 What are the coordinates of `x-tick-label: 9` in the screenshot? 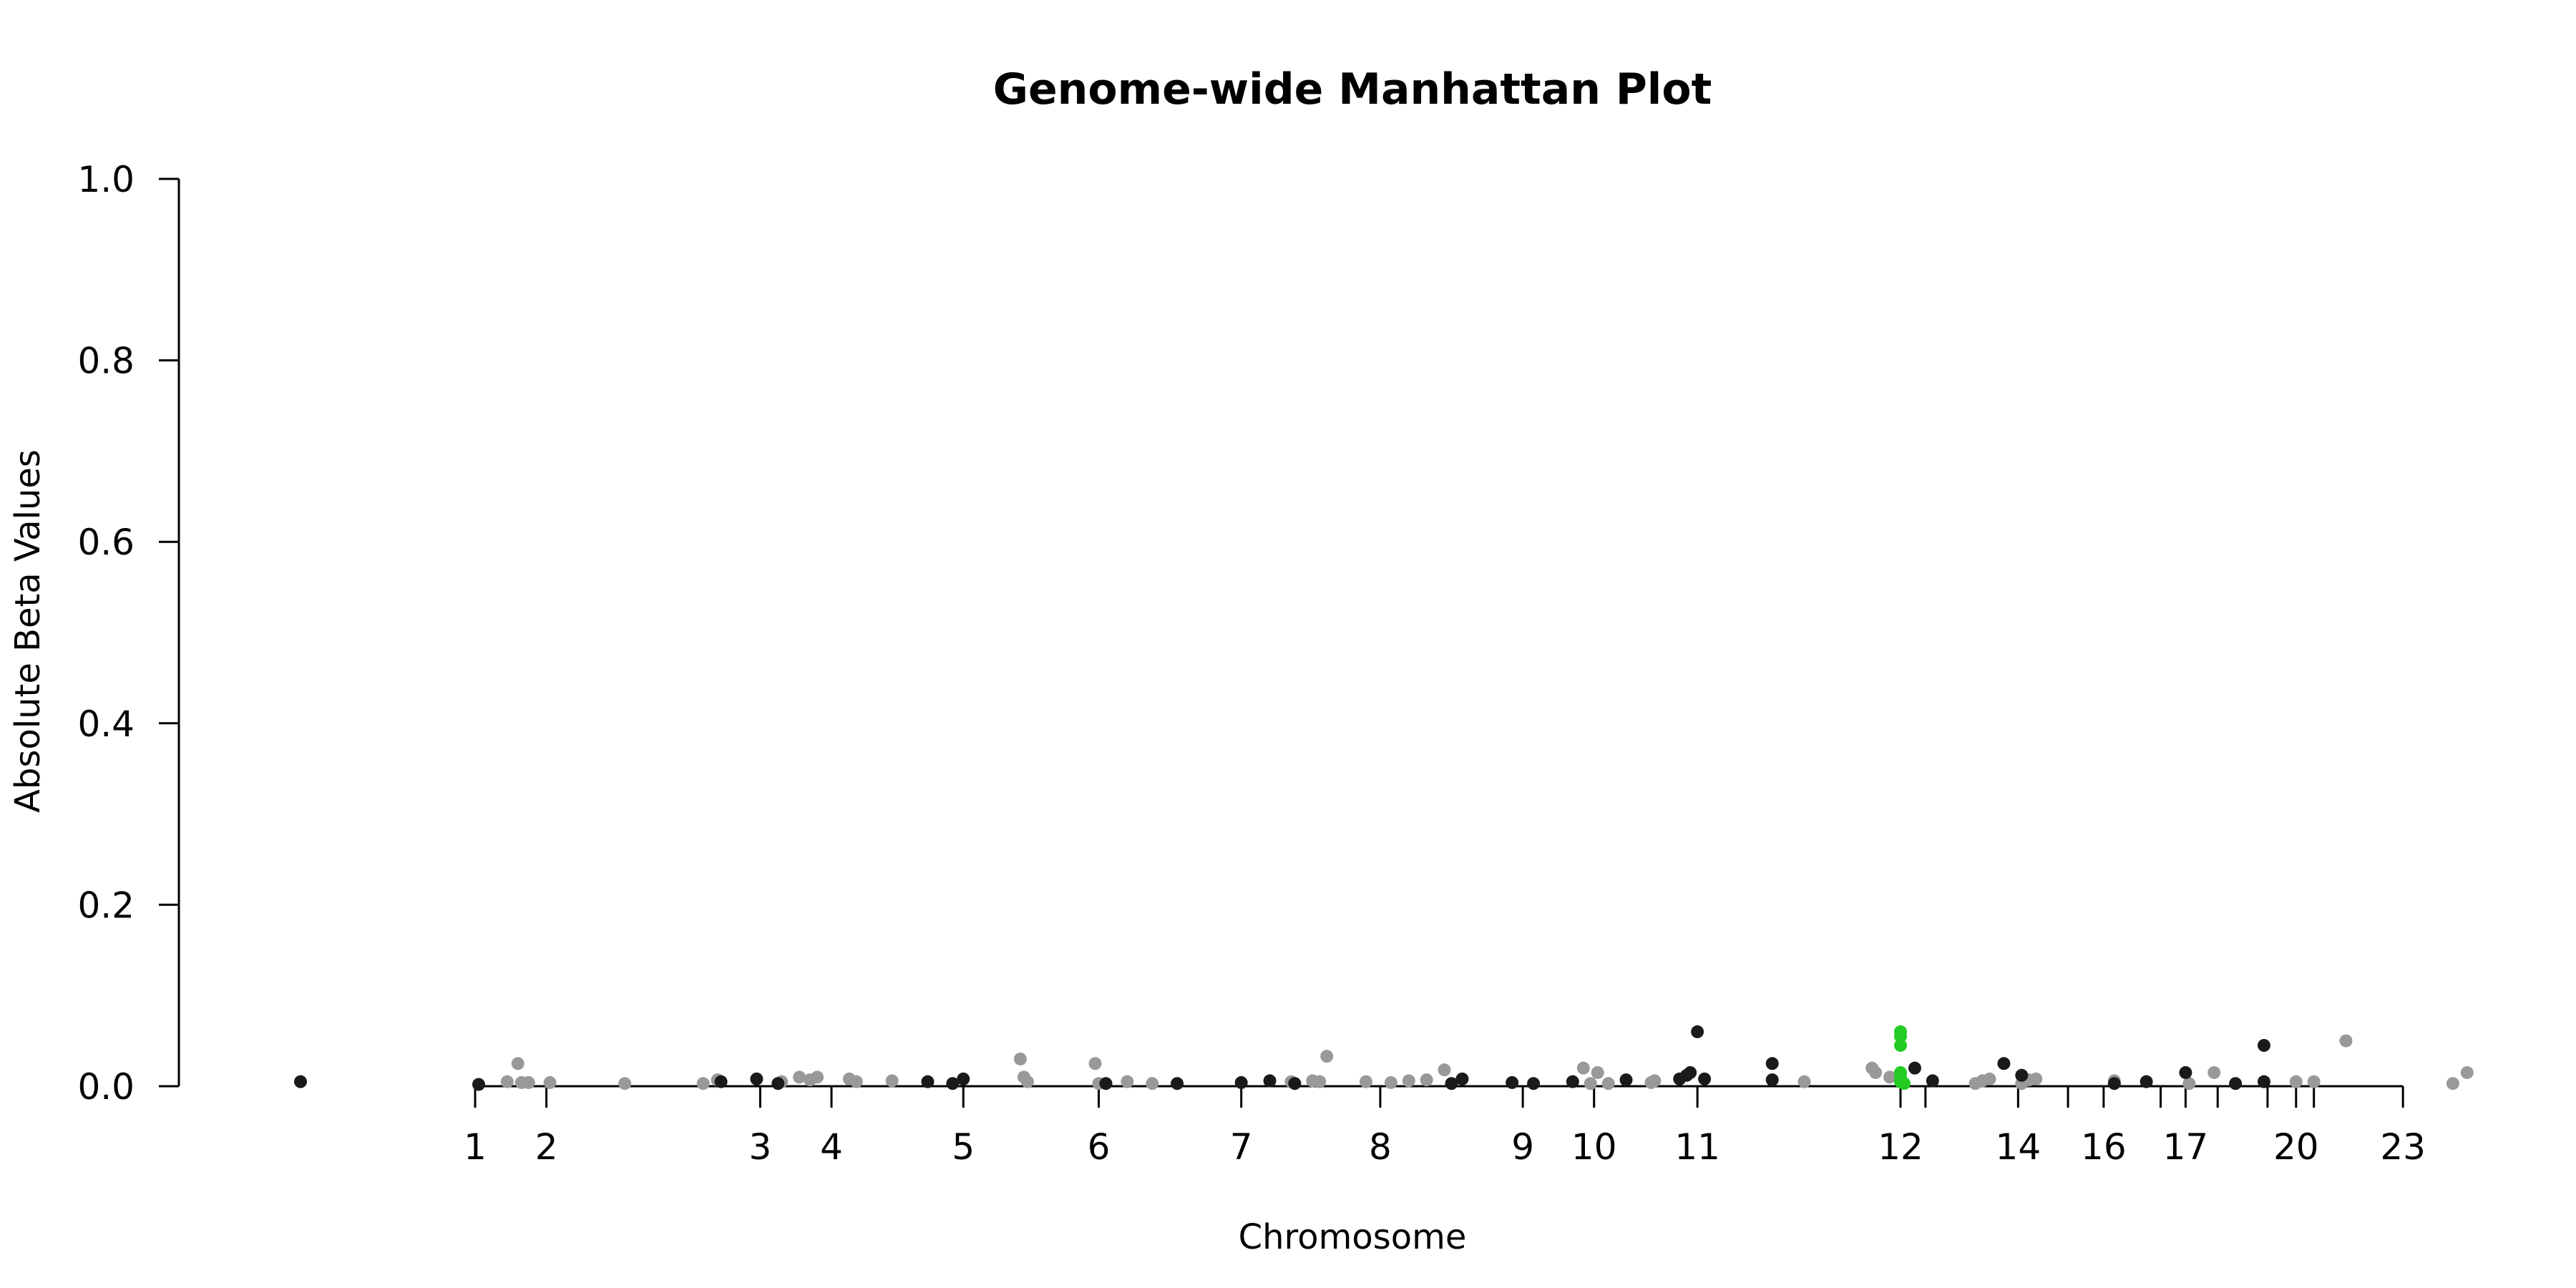 It's located at (1522, 1147).